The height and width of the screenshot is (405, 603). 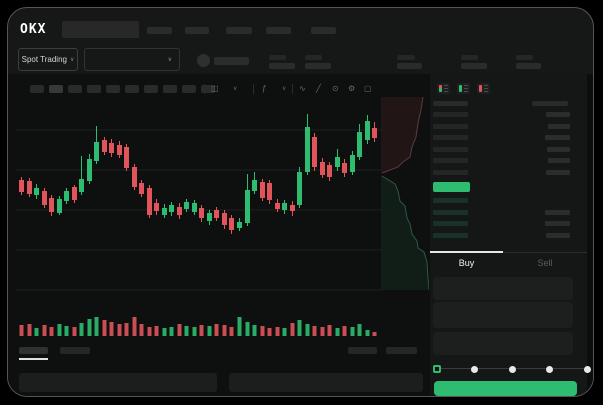 What do you see at coordinates (318, 88) in the screenshot?
I see `draw-tool-icon: ╱` at bounding box center [318, 88].